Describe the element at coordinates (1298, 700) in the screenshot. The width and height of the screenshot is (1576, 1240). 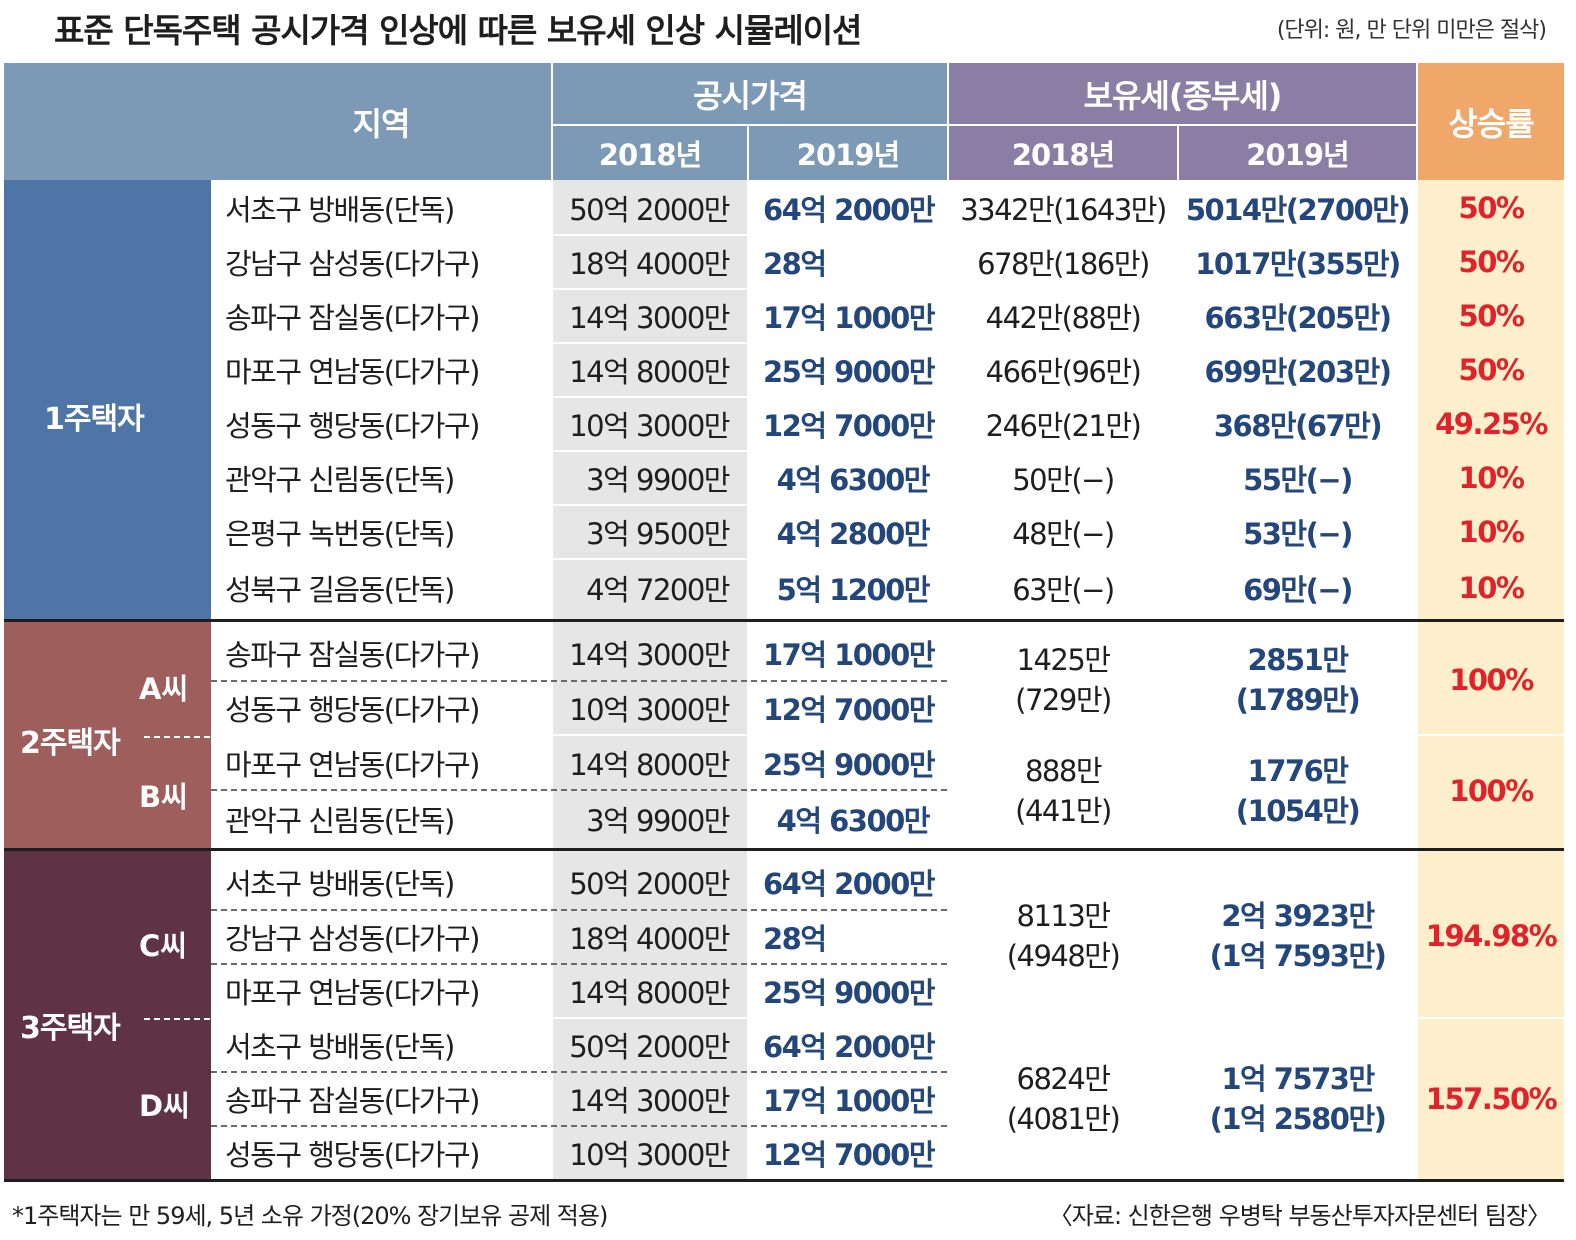
I see `tax-2019-detail: (1789만)` at that location.